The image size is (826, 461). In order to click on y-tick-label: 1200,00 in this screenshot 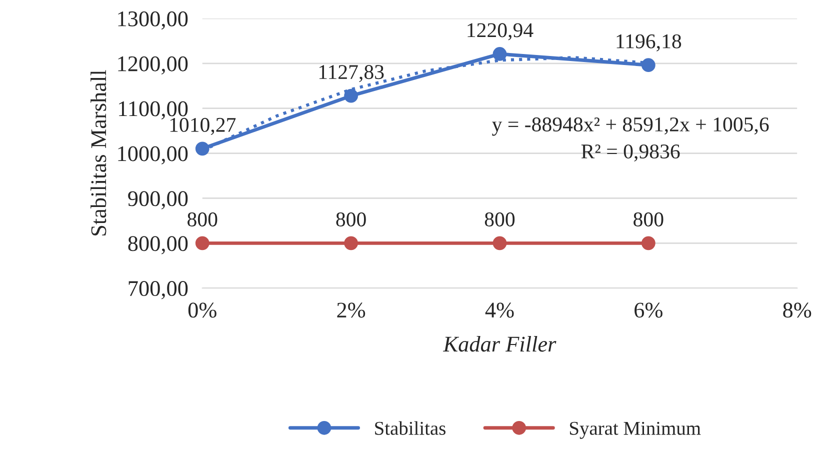, I will do `click(153, 65)`.